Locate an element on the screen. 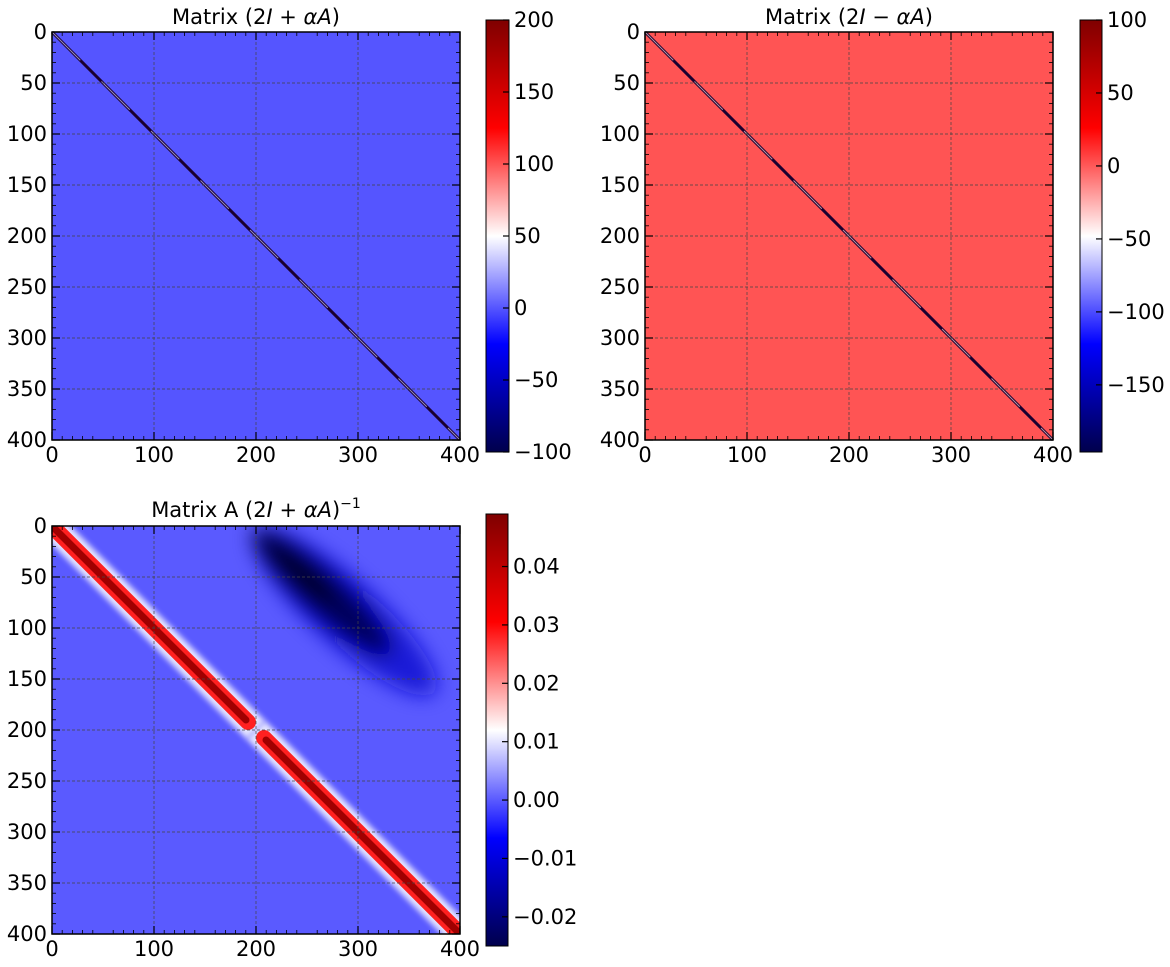  panel2-colorbar is located at coordinates (1091, 236).